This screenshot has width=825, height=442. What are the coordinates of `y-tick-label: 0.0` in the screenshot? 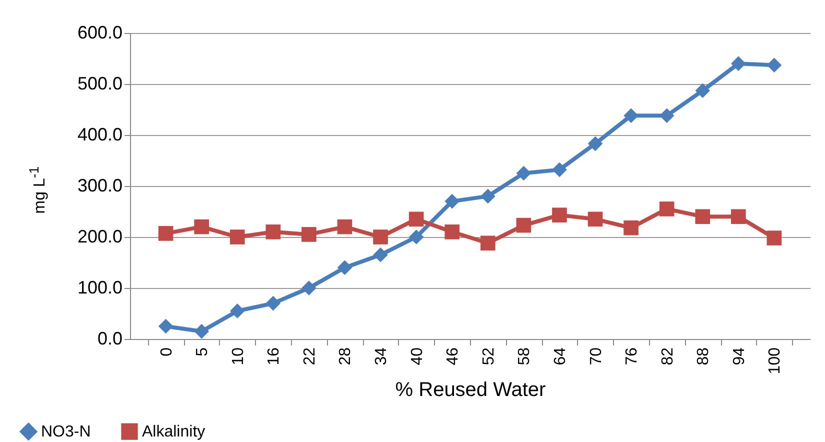 It's located at (109, 338).